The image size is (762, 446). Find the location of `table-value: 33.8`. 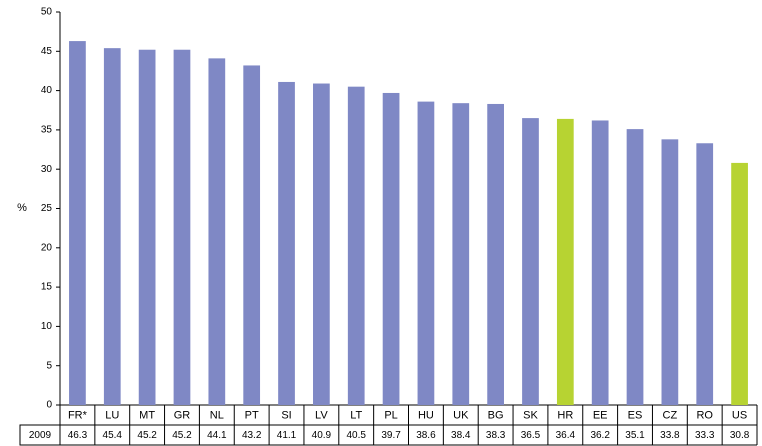

table-value: 33.8 is located at coordinates (670, 435).